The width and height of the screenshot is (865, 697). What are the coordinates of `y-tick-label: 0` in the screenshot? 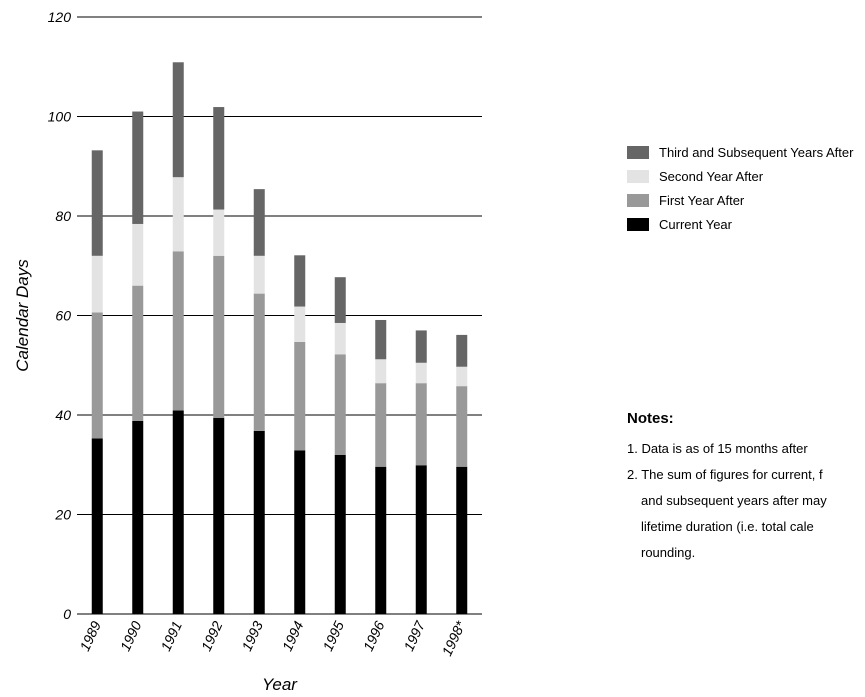 It's located at (67, 614).